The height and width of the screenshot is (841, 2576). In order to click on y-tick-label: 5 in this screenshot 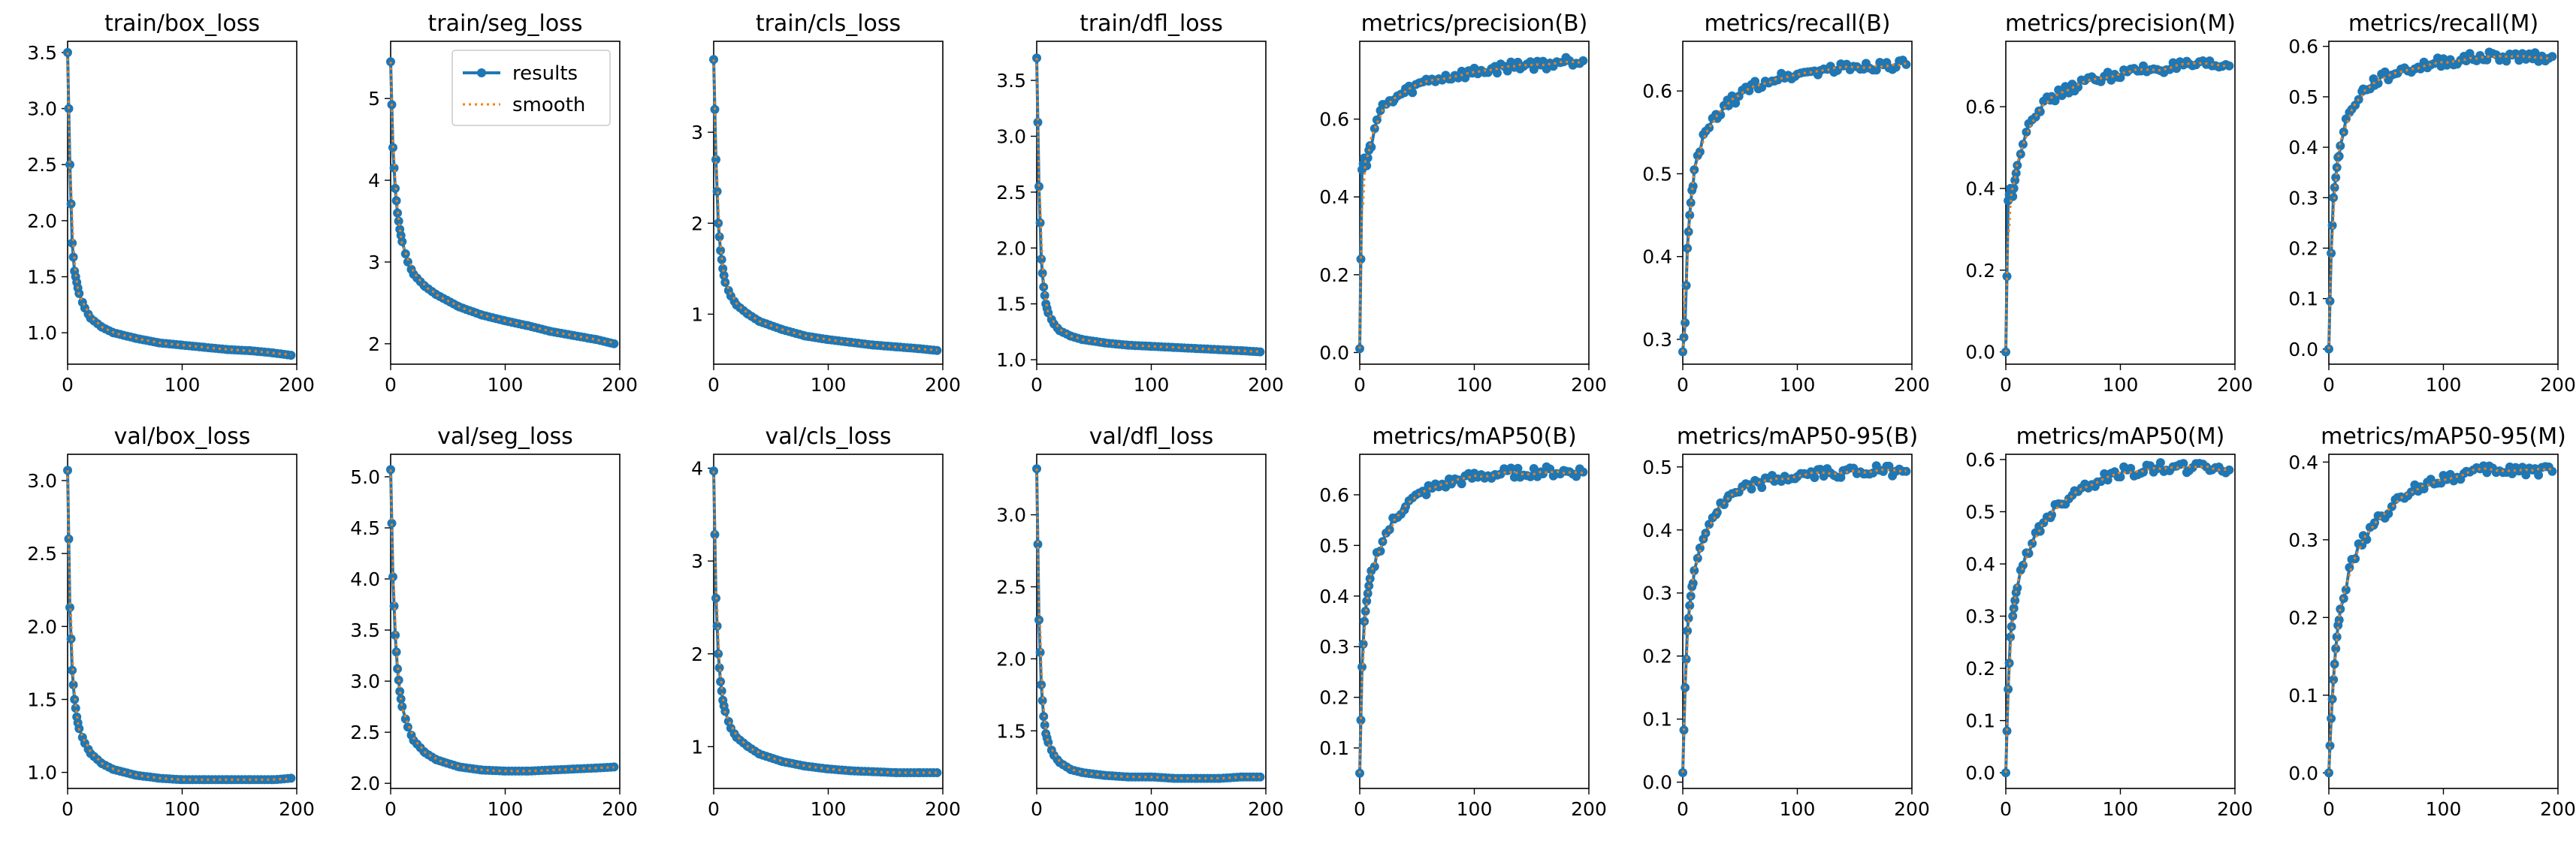, I will do `click(374, 99)`.